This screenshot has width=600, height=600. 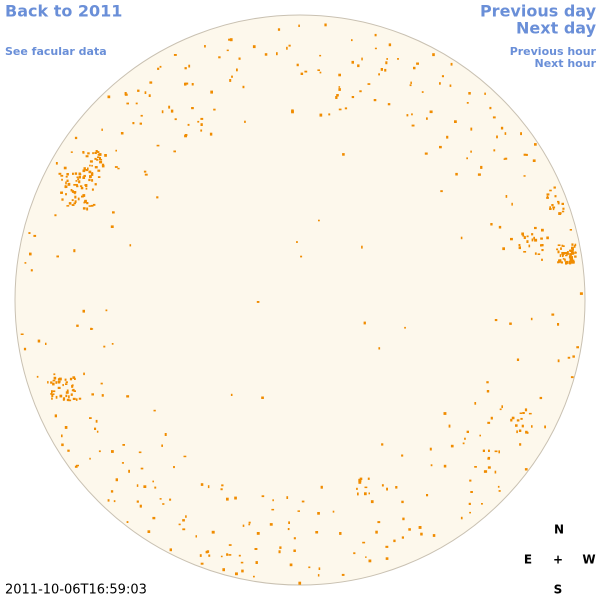 I want to click on previous-hour-link: Previous hour, so click(x=553, y=51).